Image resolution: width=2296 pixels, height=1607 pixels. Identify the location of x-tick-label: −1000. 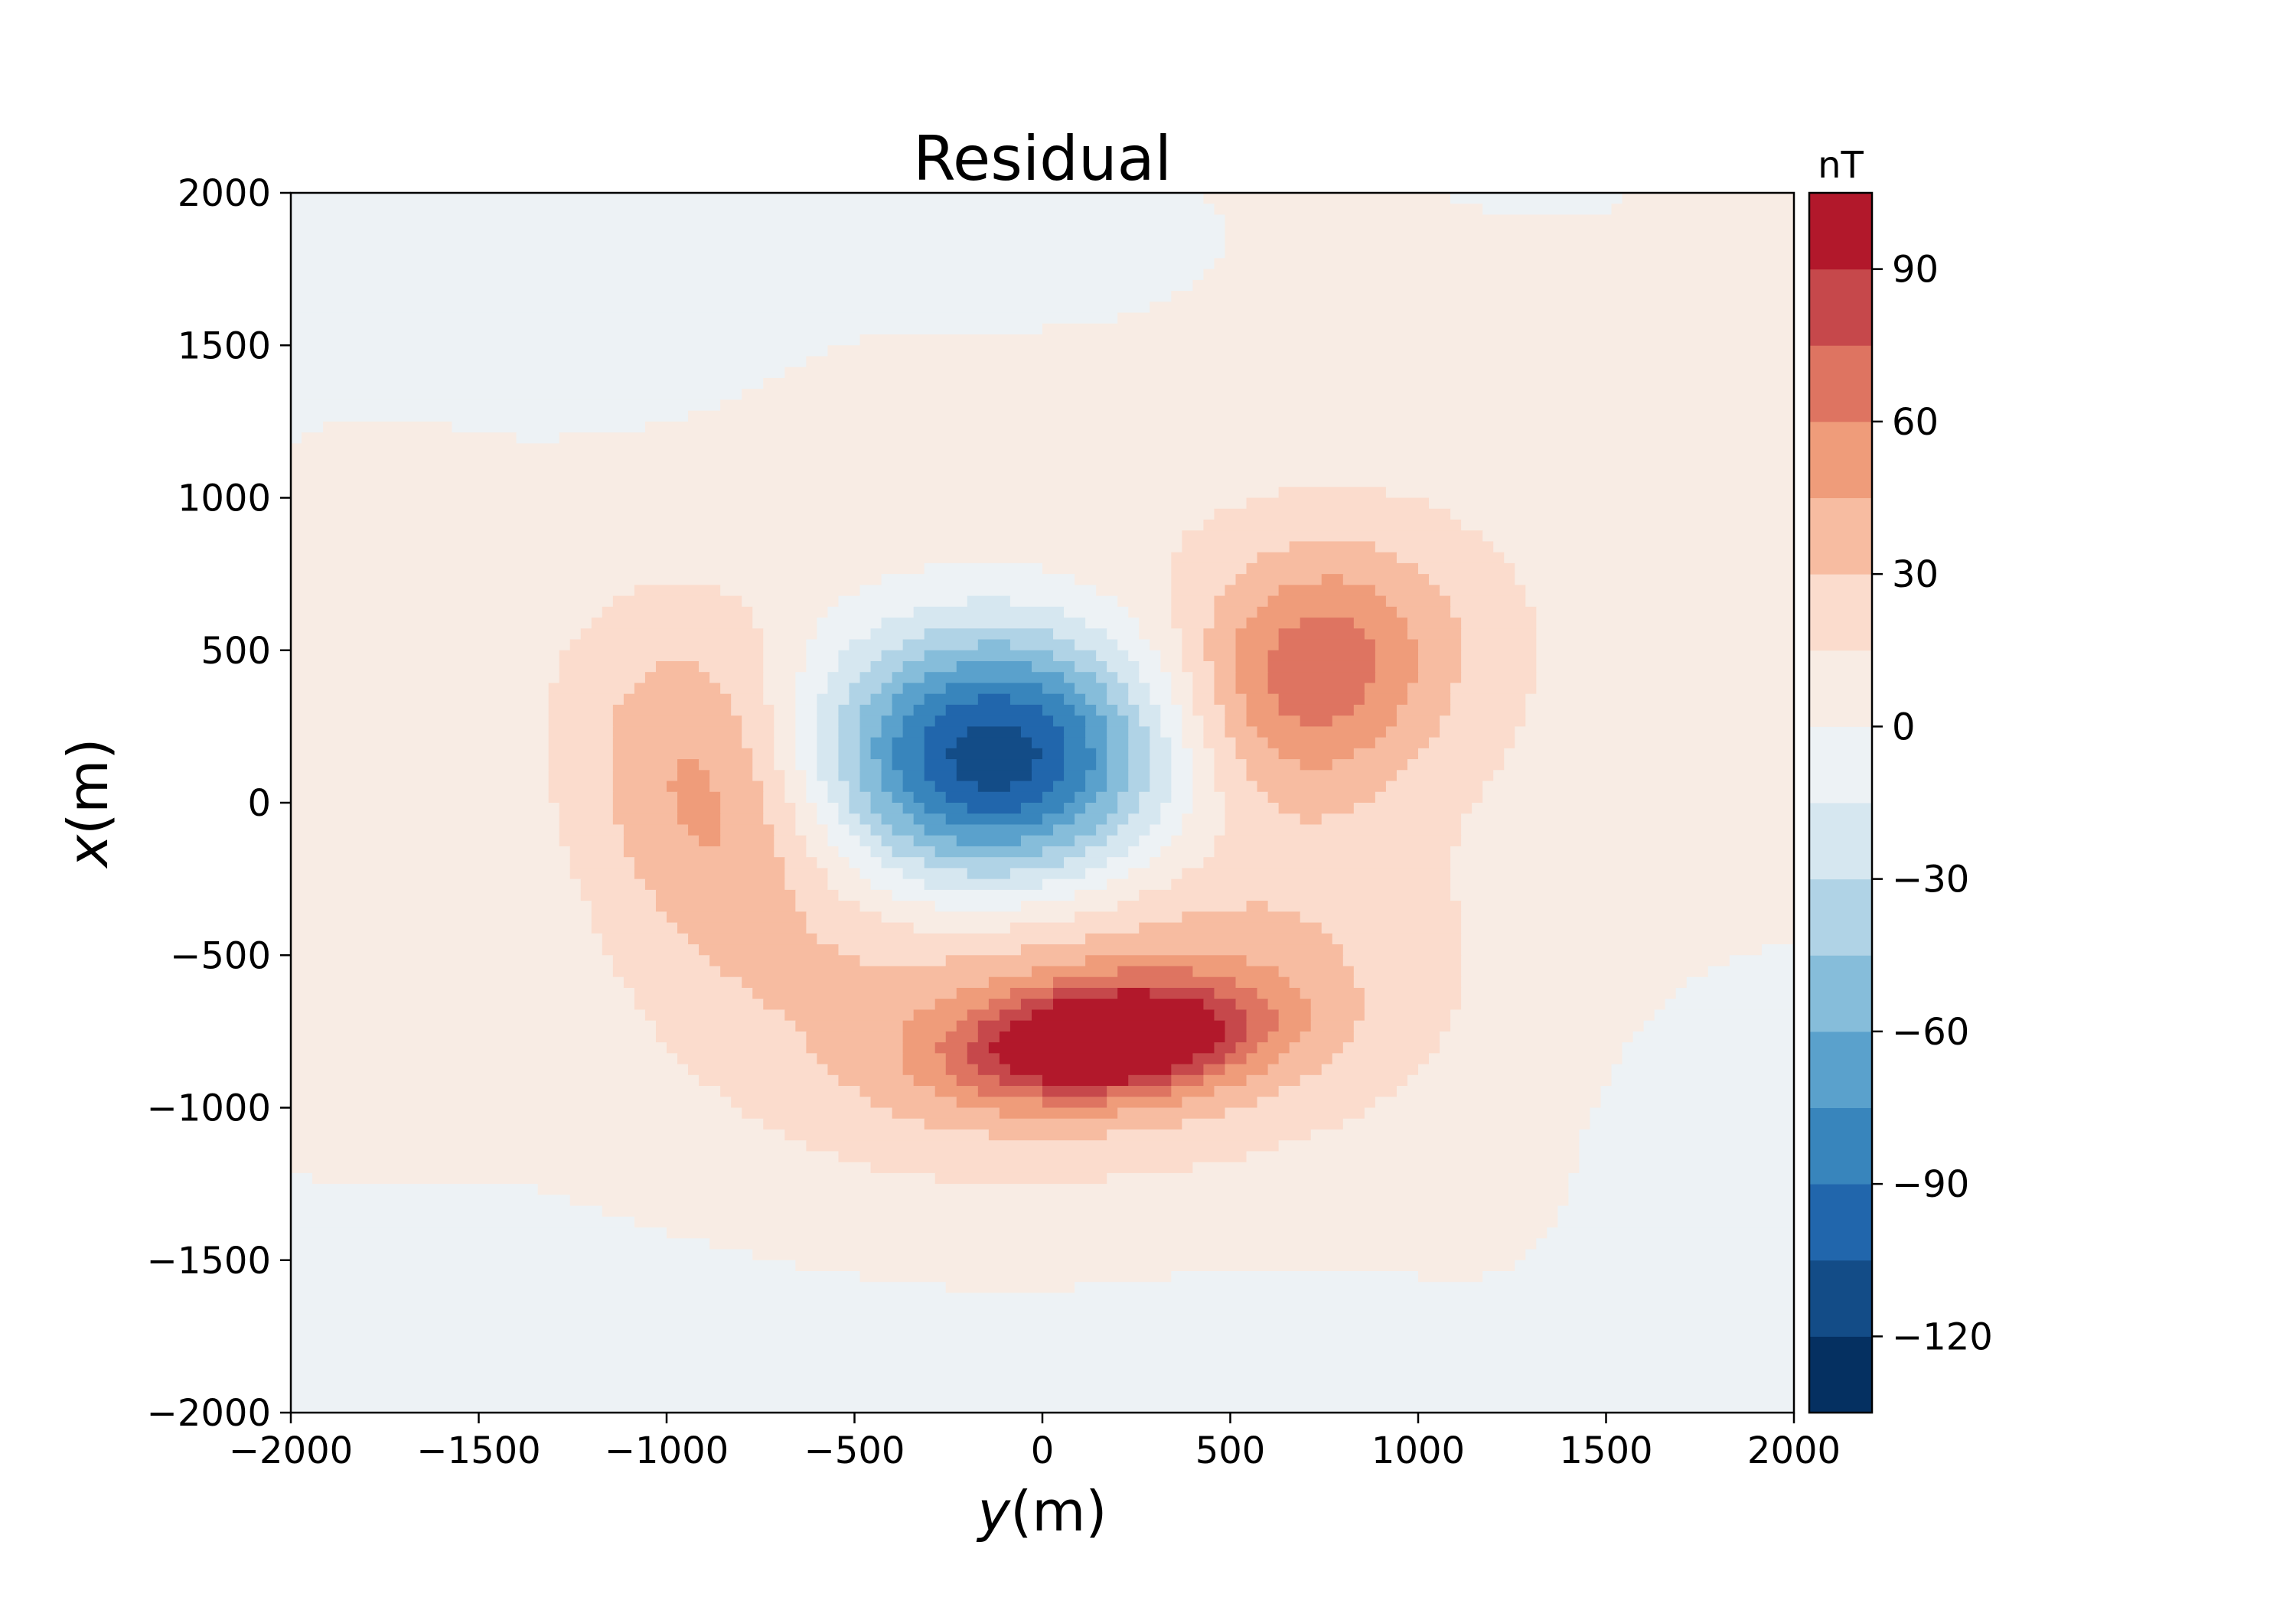
(667, 1450).